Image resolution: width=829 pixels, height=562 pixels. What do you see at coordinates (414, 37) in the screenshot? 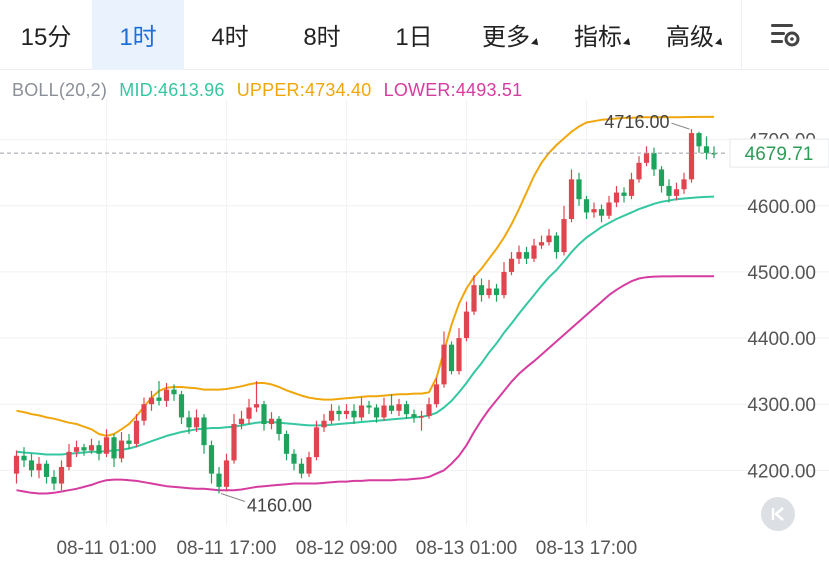
I see `tab-label: 1日` at bounding box center [414, 37].